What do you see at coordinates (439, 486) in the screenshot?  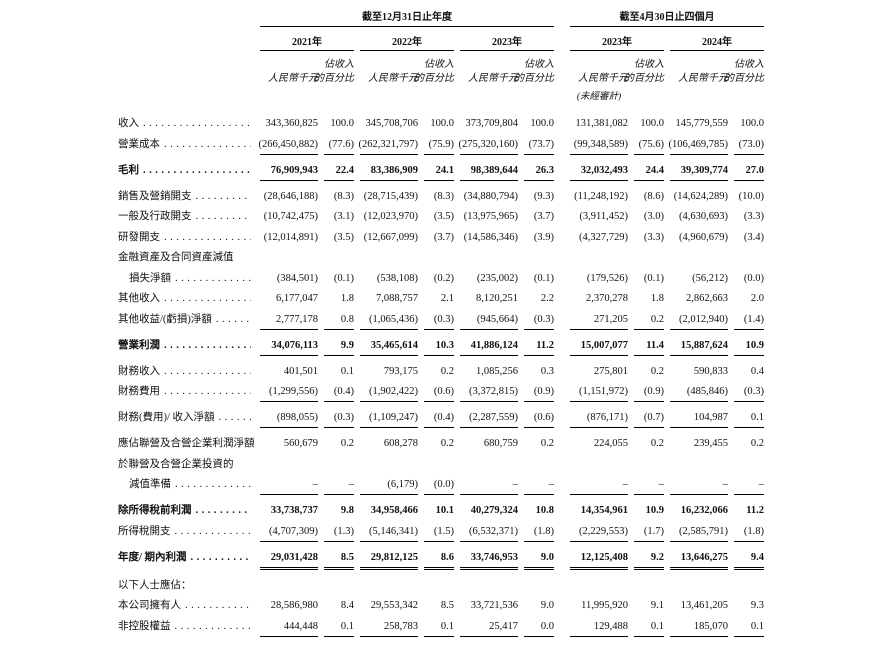 I see `pct-cell: (0.0)` at bounding box center [439, 486].